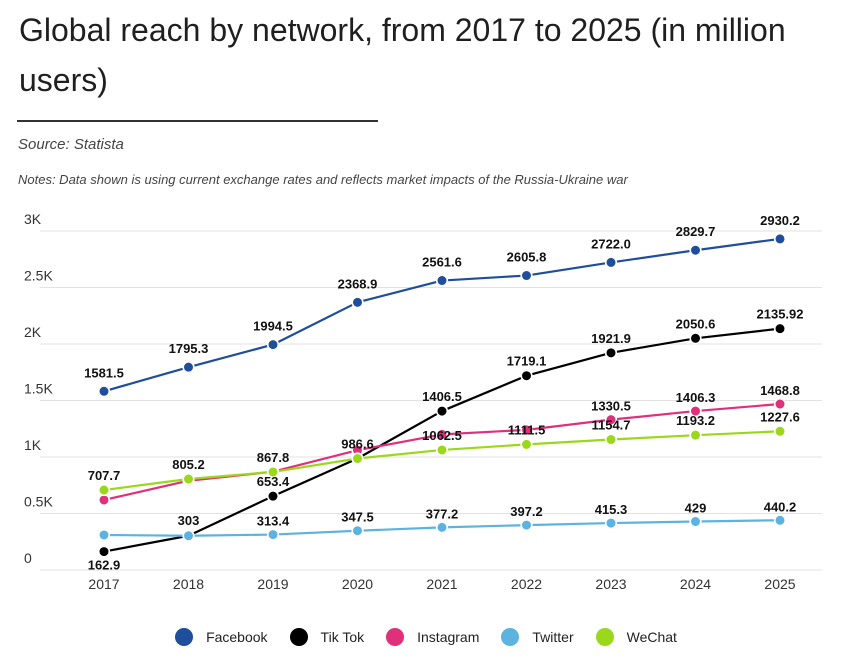  Describe the element at coordinates (432, 637) in the screenshot. I see `legend-item-instagram: Instagram` at that location.